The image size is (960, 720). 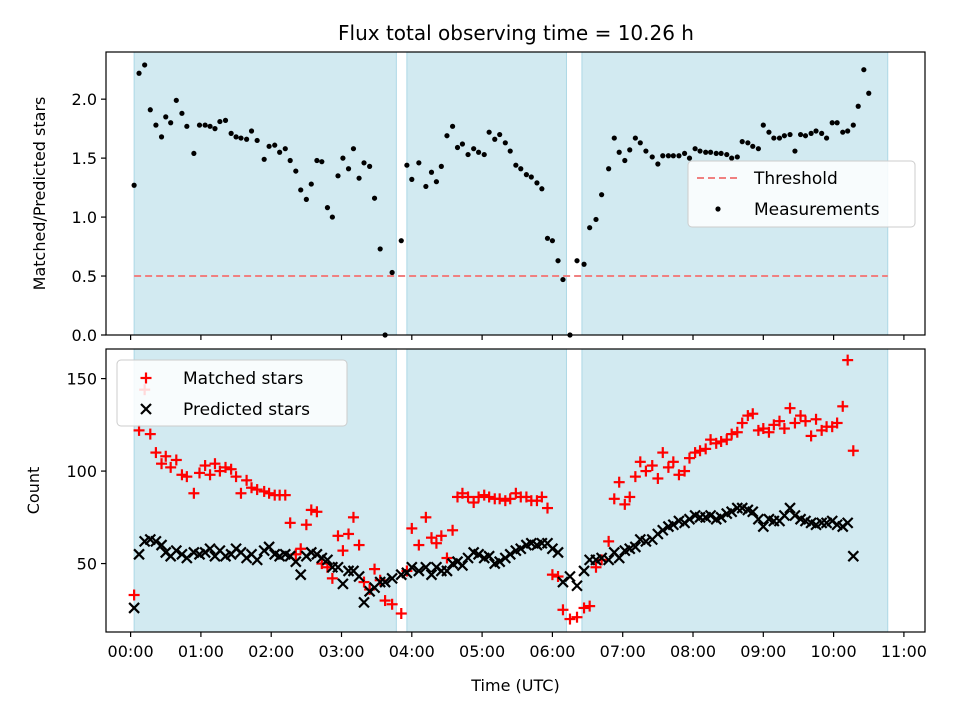 What do you see at coordinates (84, 335) in the screenshot?
I see `y-tick-label: 0.0` at bounding box center [84, 335].